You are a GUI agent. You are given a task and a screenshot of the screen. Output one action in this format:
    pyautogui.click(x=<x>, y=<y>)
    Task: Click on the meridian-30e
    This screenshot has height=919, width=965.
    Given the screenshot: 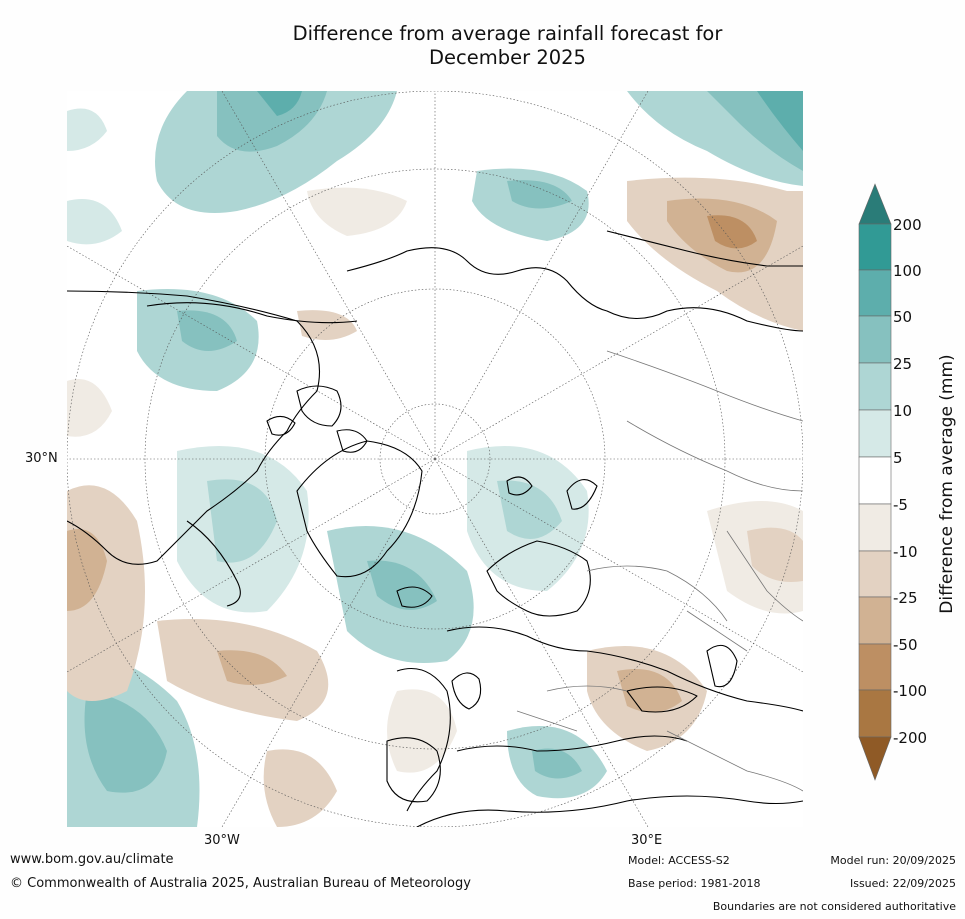 What is the action you would take?
    pyautogui.click(x=541, y=642)
    